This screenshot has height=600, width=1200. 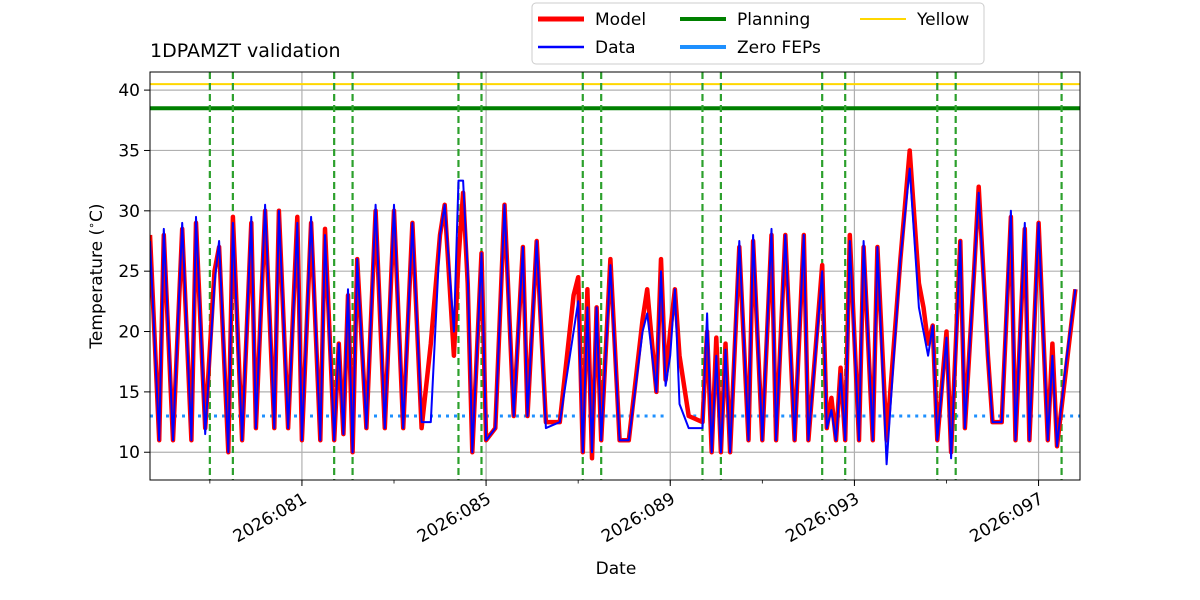 What do you see at coordinates (129, 393) in the screenshot?
I see `y-tick-label: 15` at bounding box center [129, 393].